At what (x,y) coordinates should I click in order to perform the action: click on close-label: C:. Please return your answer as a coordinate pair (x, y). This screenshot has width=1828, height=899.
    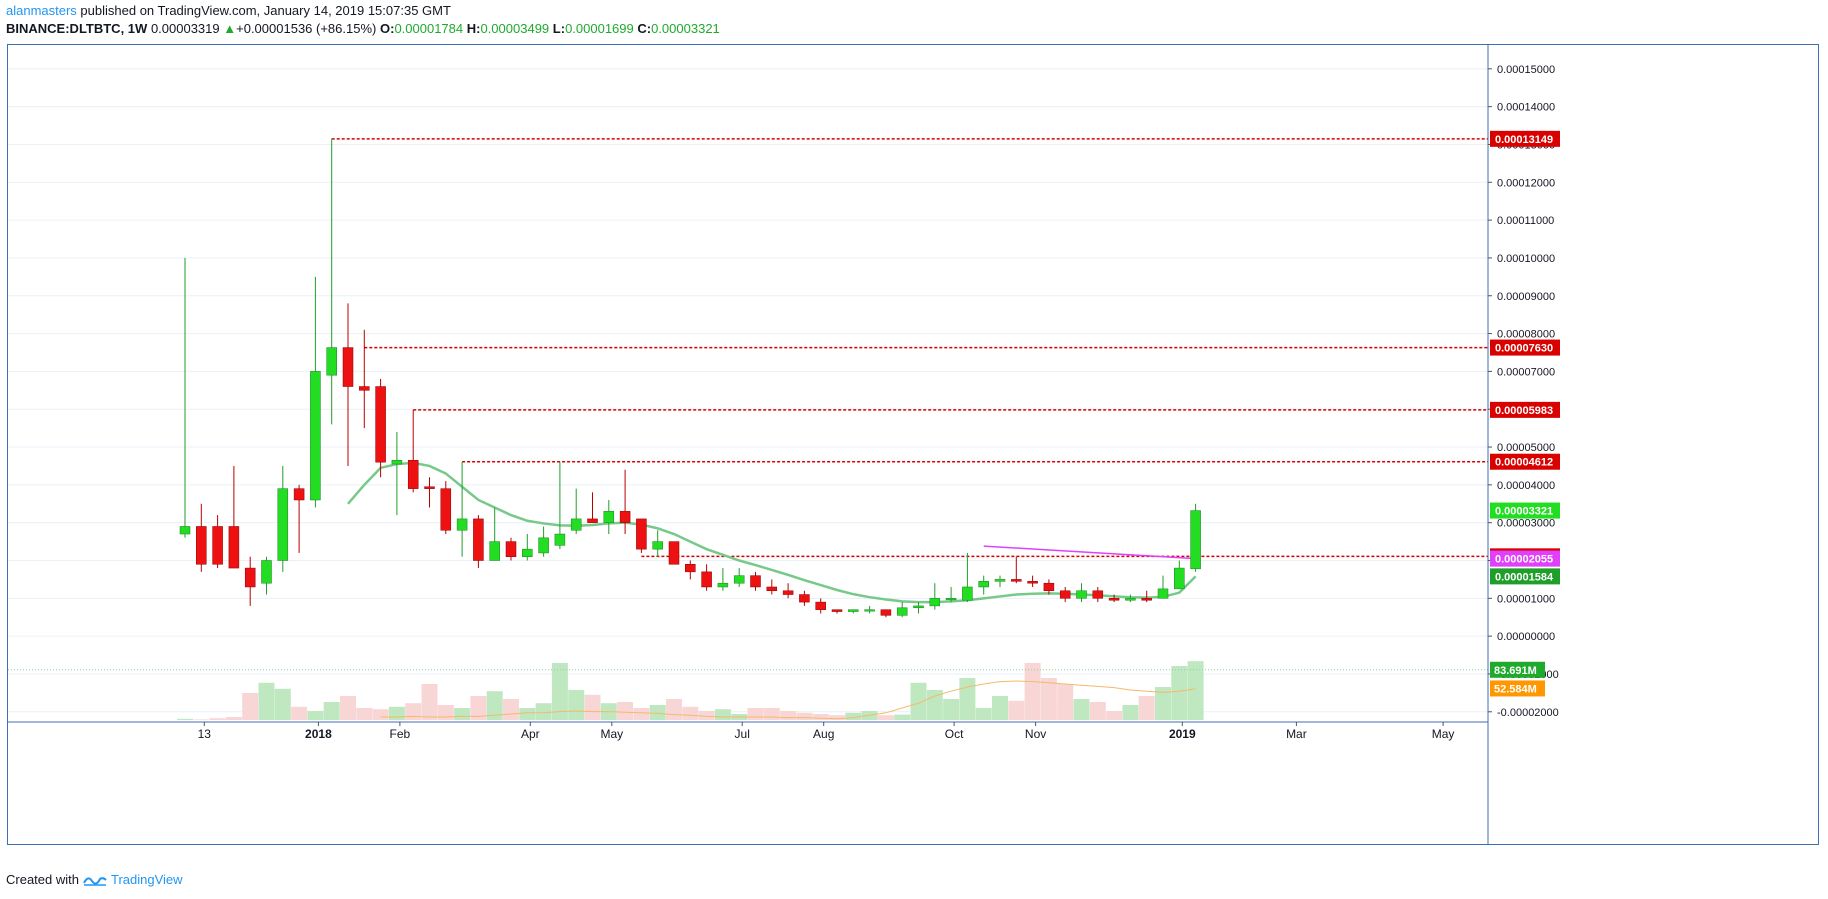
    Looking at the image, I should click on (644, 28).